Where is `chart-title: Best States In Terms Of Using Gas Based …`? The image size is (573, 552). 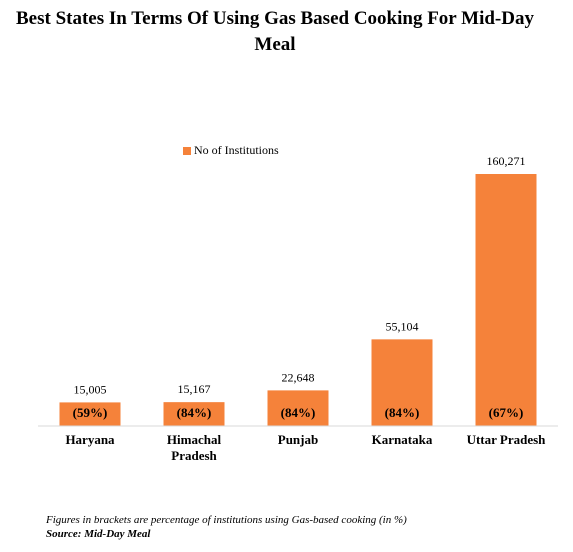
chart-title: Best States In Terms Of Using Gas Based … is located at coordinates (275, 31).